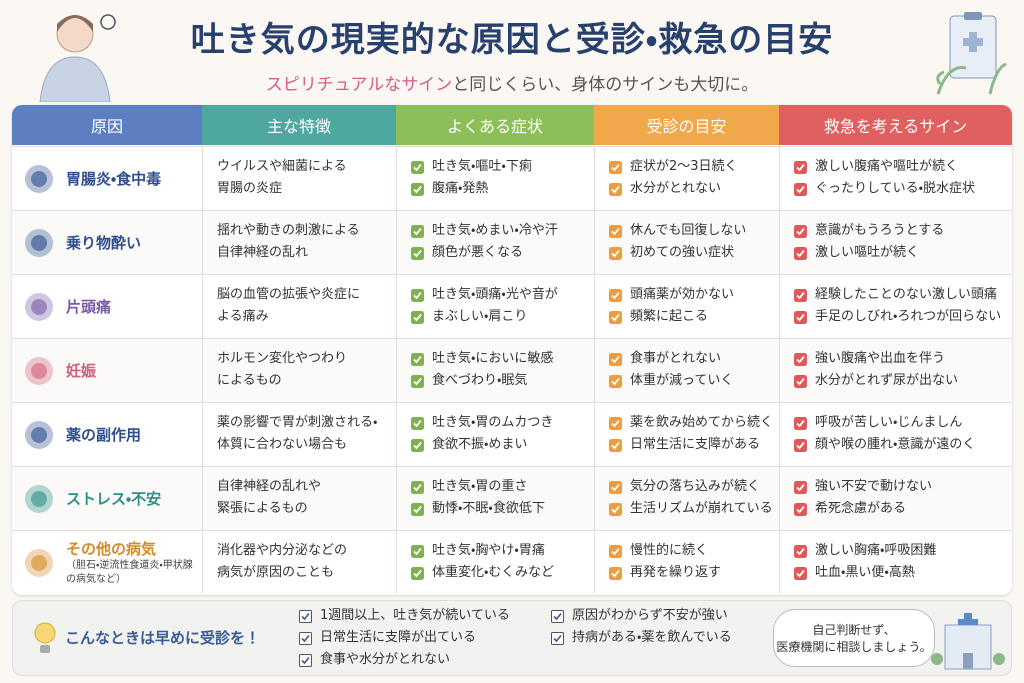  What do you see at coordinates (480, 316) in the screenshot?
I see `symptoms-text: まぶしい・肩こり` at bounding box center [480, 316].